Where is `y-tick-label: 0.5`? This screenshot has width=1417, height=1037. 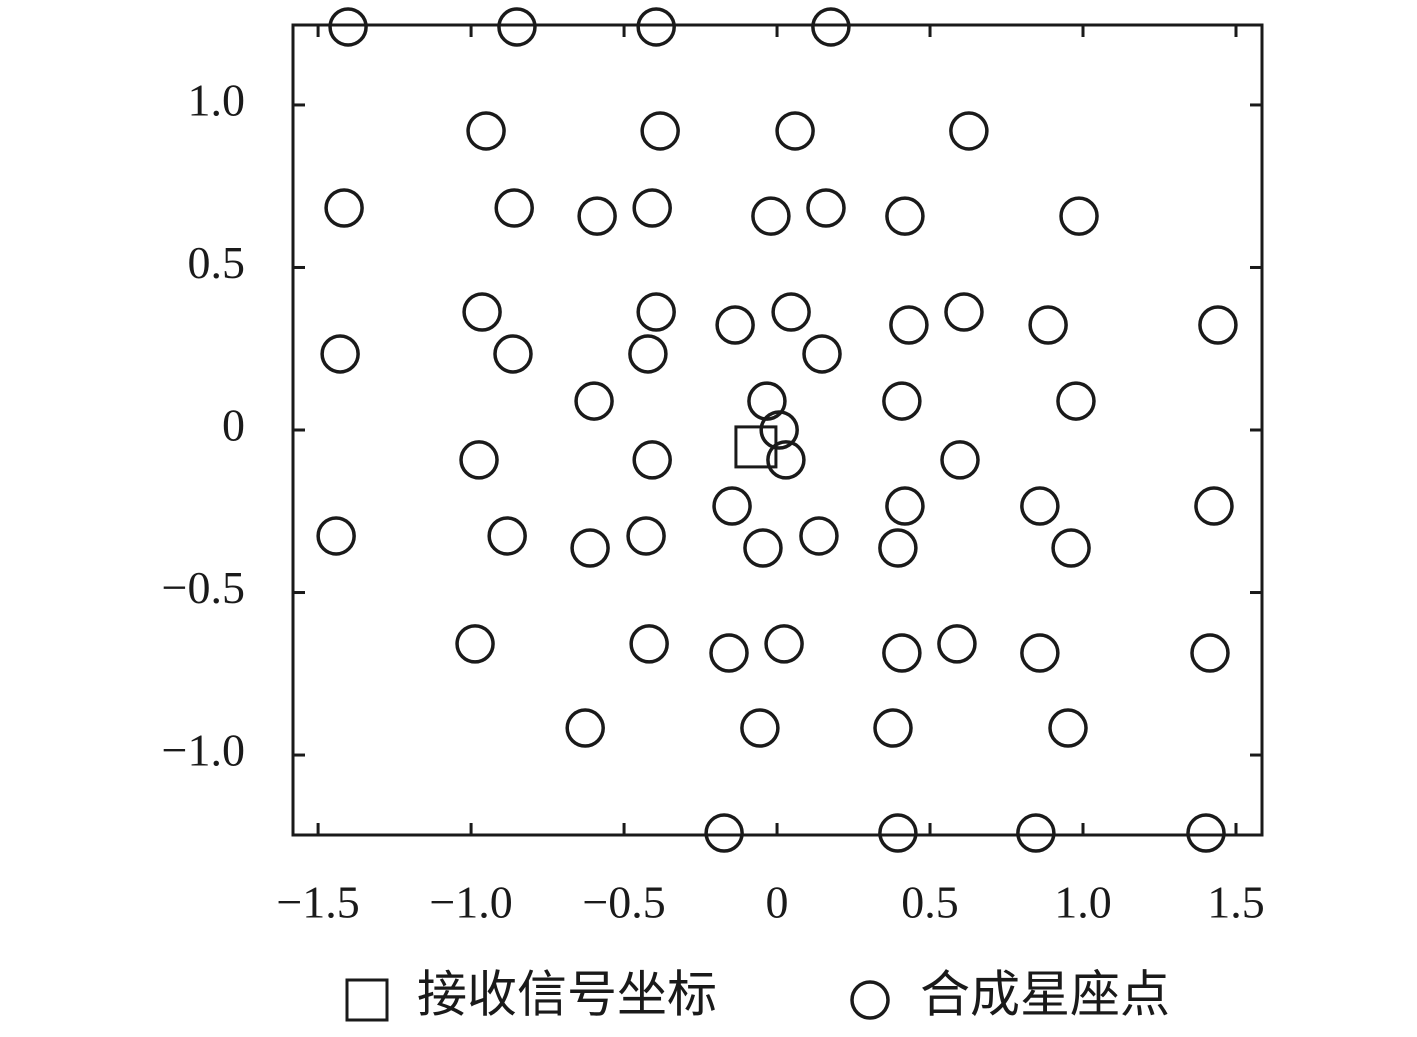 y-tick-label: 0.5 is located at coordinates (217, 262).